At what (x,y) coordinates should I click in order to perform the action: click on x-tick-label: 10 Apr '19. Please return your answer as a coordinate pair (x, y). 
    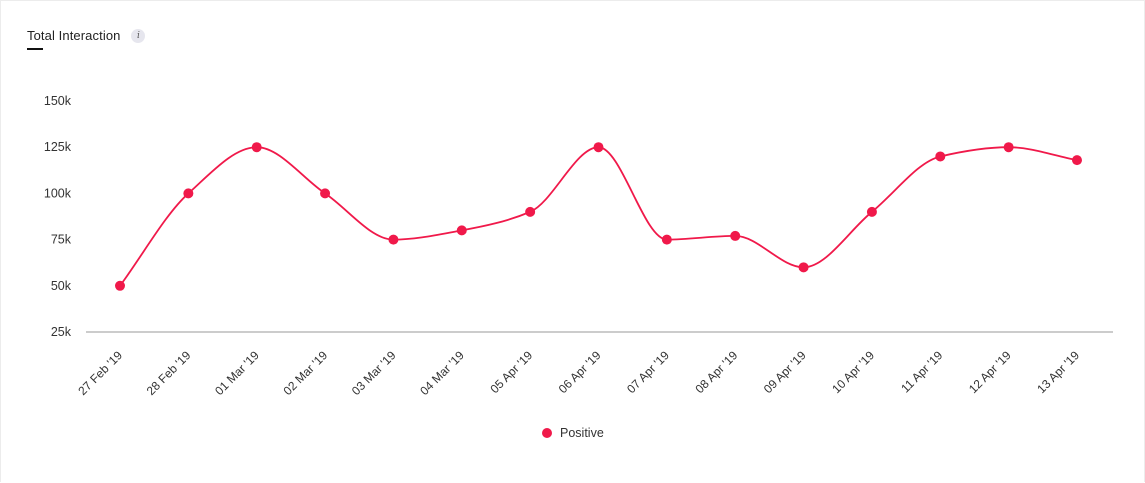
    Looking at the image, I should click on (853, 372).